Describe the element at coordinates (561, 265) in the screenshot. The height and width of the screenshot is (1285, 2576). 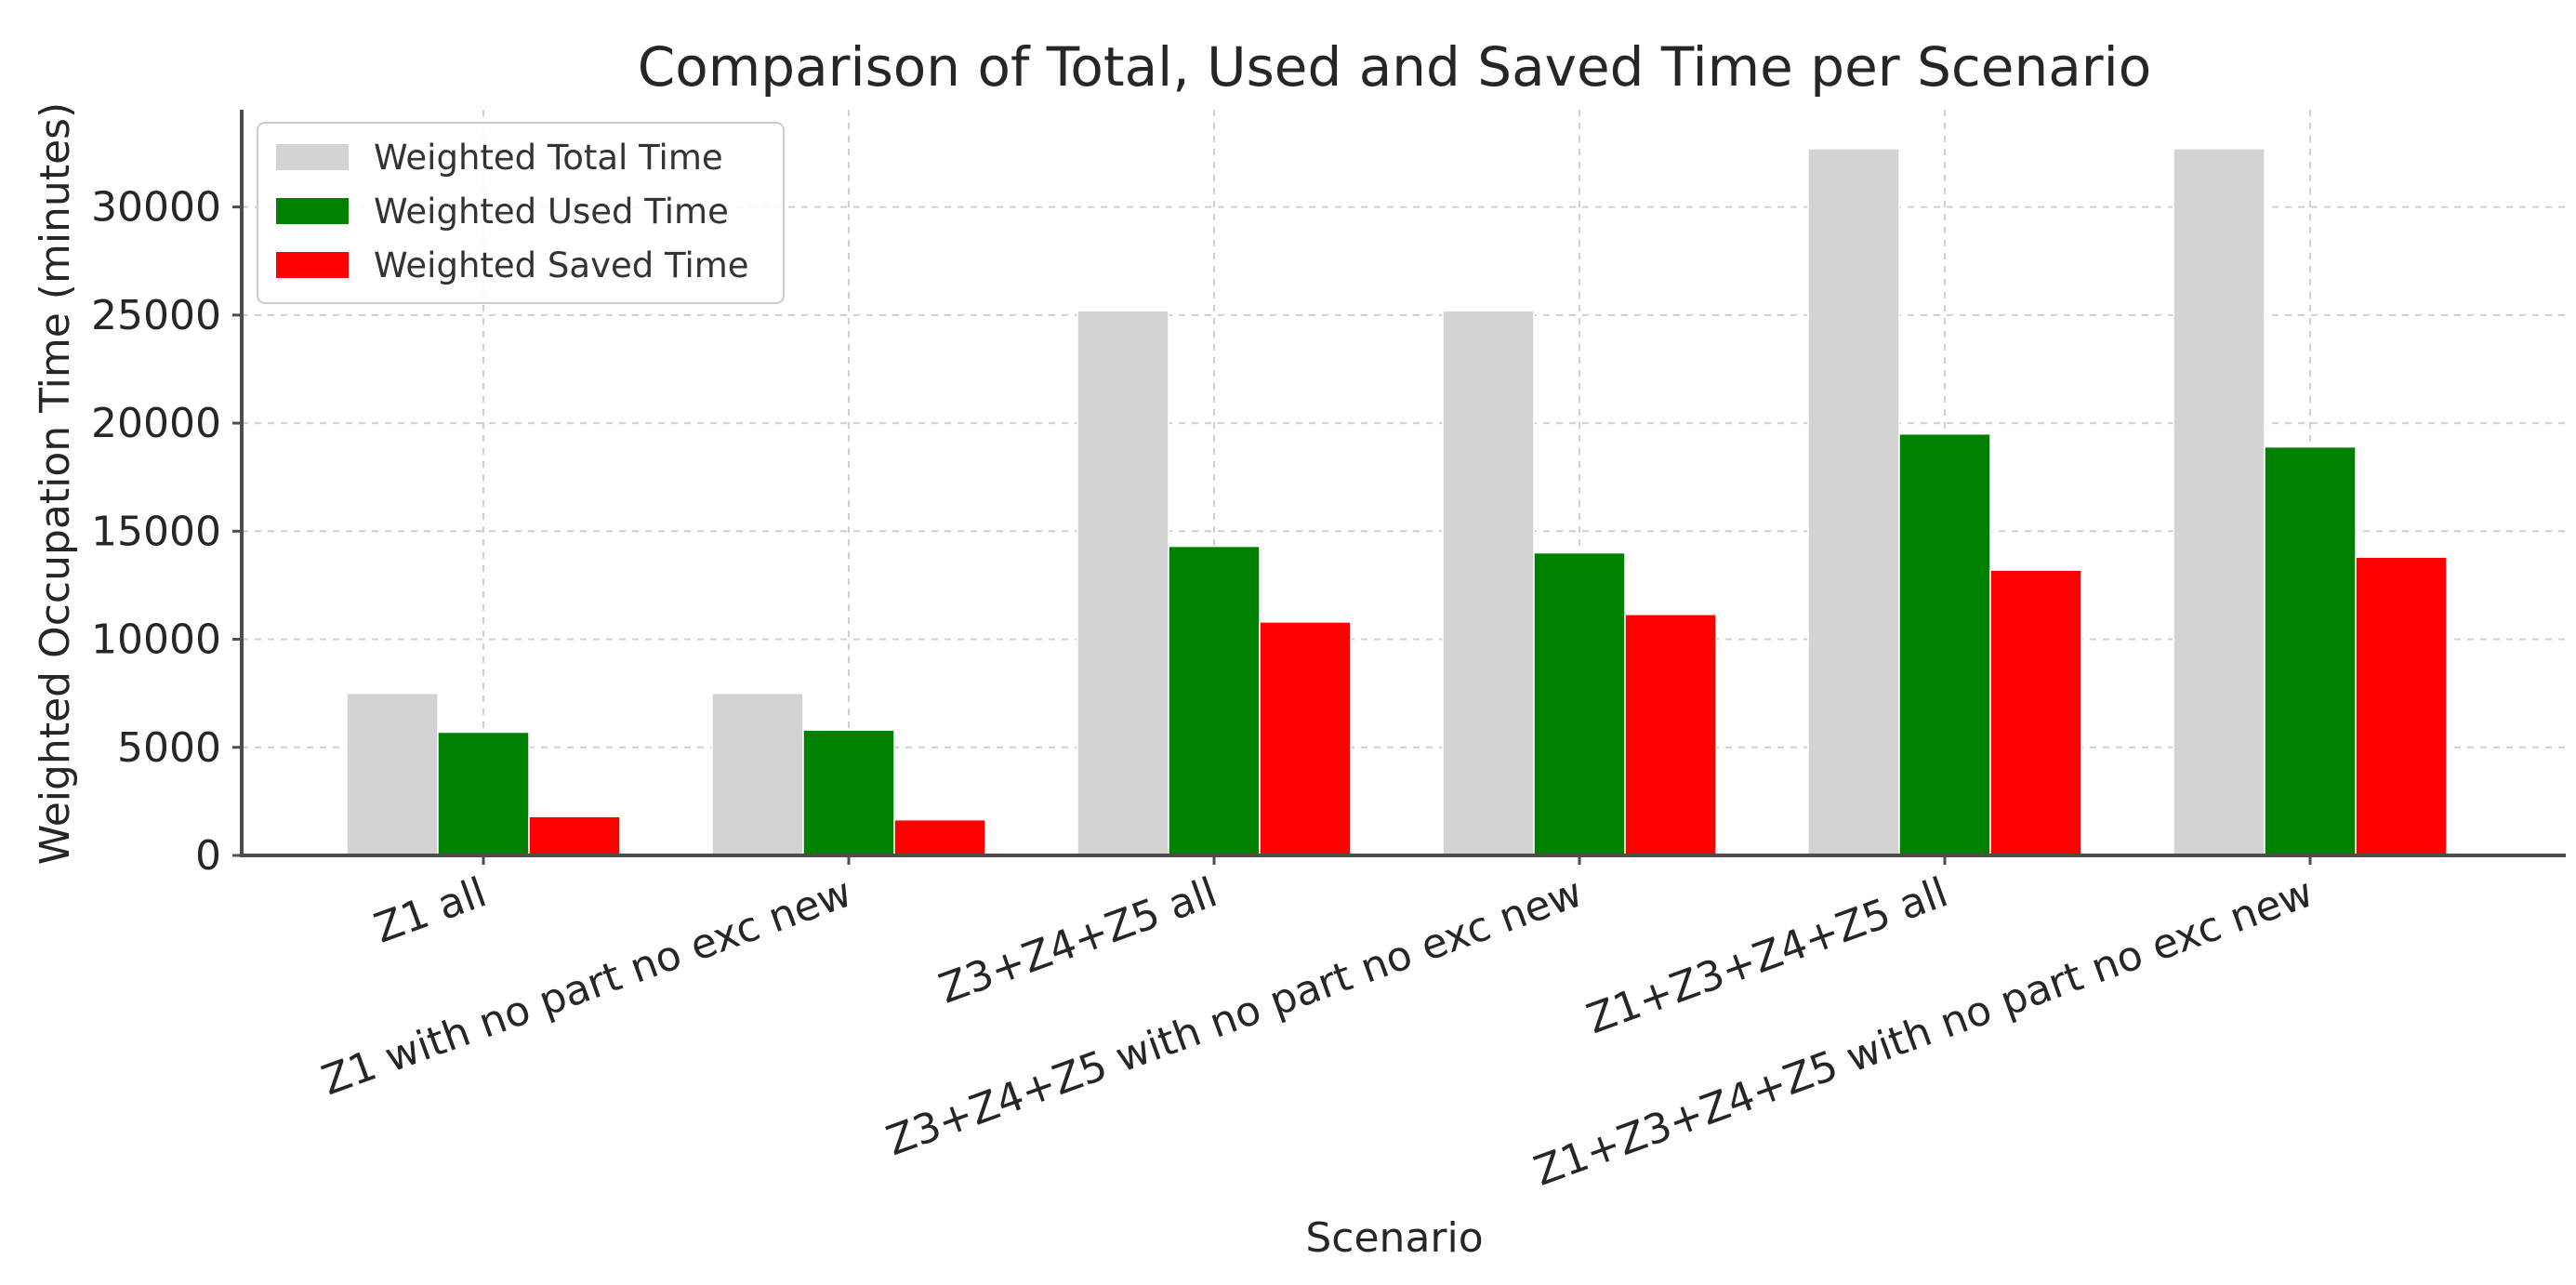
I see `legend-label-saved: Weighted Saved Time` at that location.